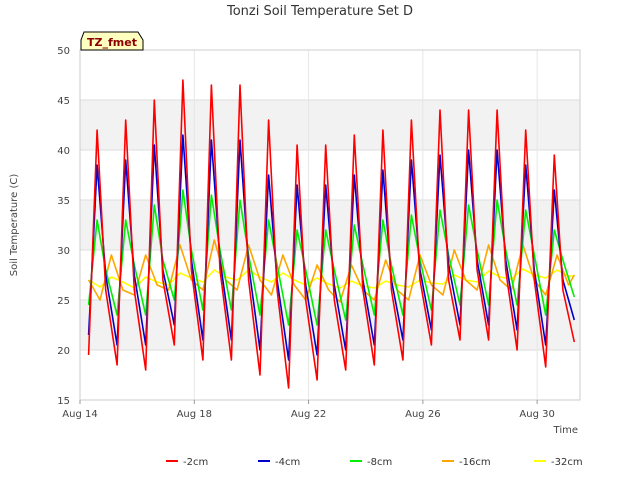  Describe the element at coordinates (63, 101) in the screenshot. I see `y-tick-label: 45` at that location.